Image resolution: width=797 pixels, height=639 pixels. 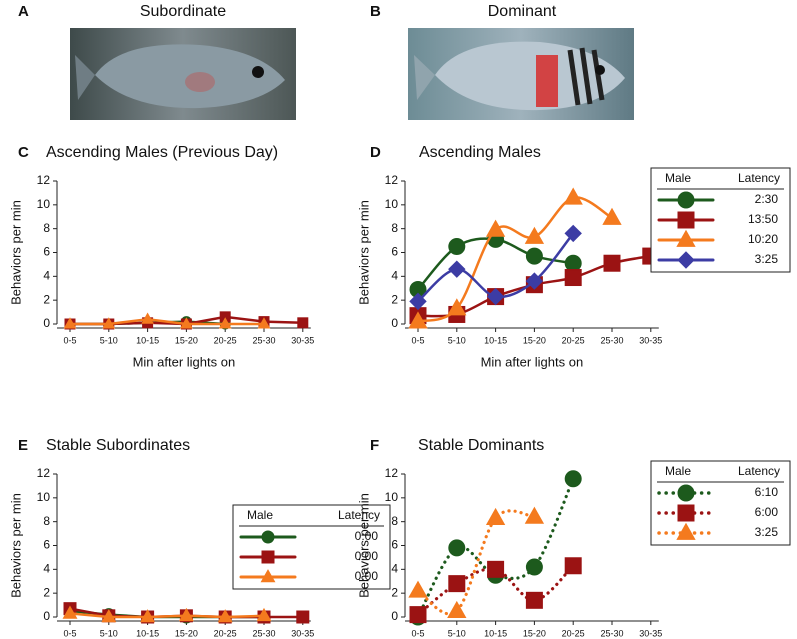 What do you see at coordinates (767, 492) in the screenshot?
I see `legend-label: 6:10` at bounding box center [767, 492].